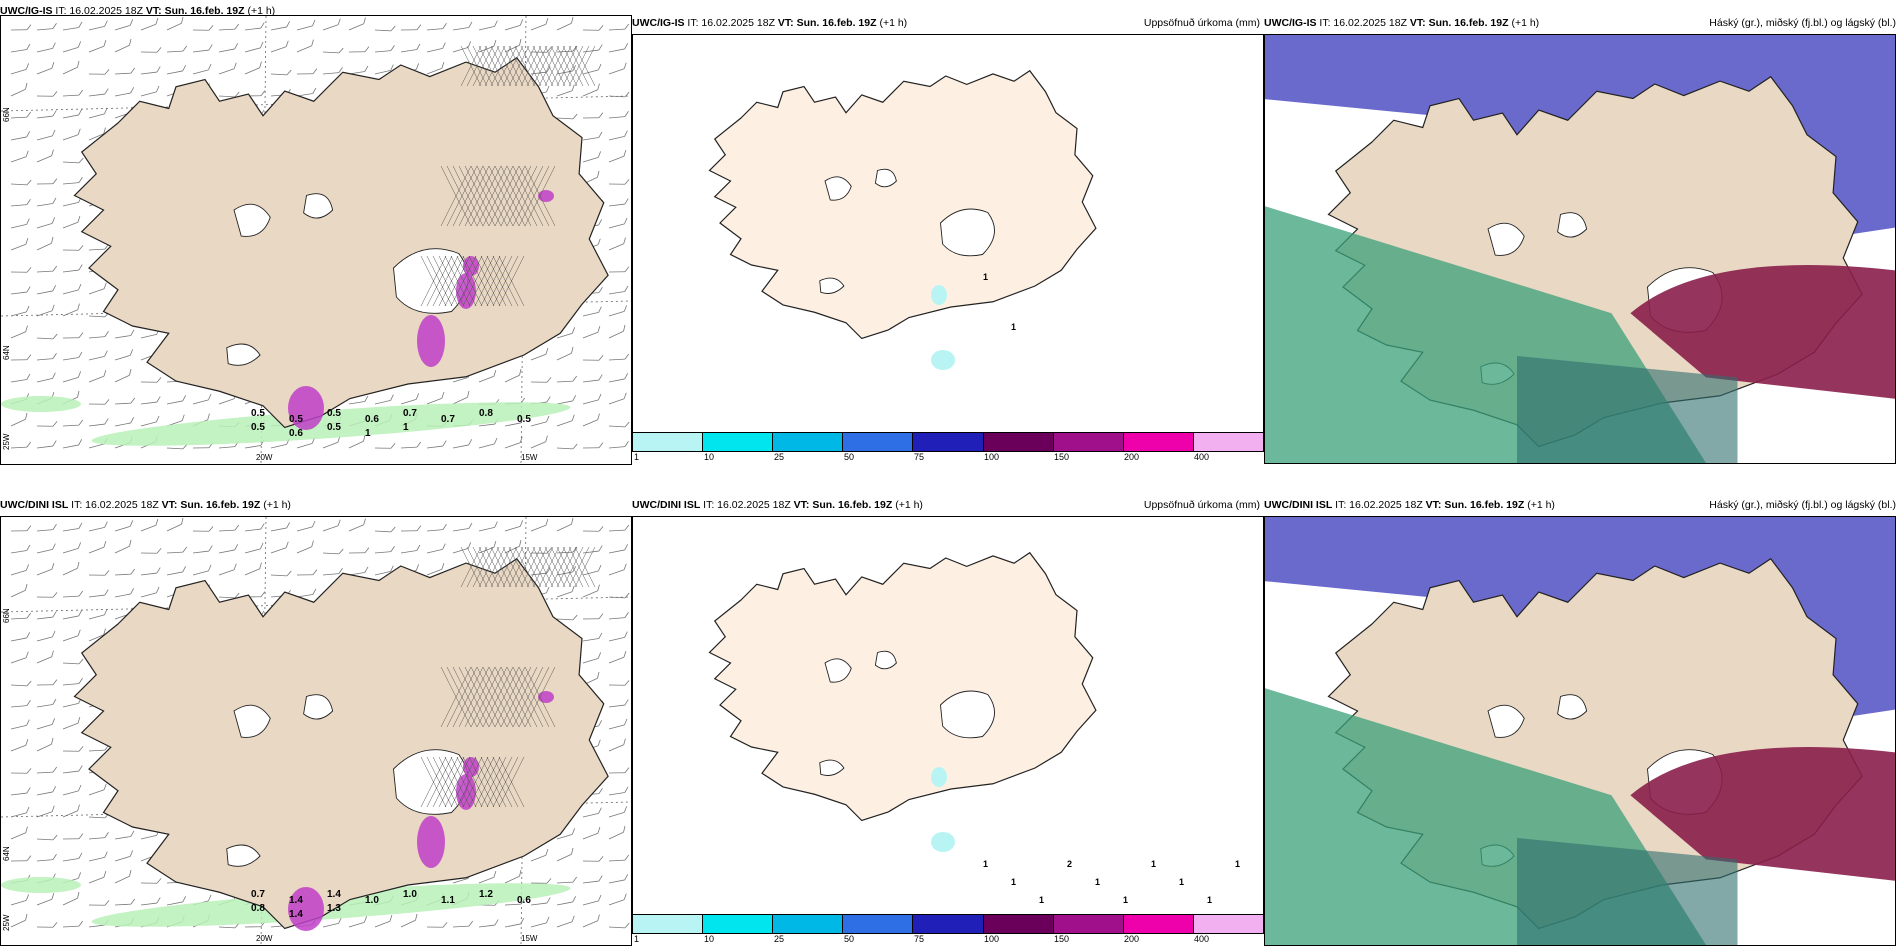  What do you see at coordinates (448, 900) in the screenshot?
I see `precip-value: 1.1` at bounding box center [448, 900].